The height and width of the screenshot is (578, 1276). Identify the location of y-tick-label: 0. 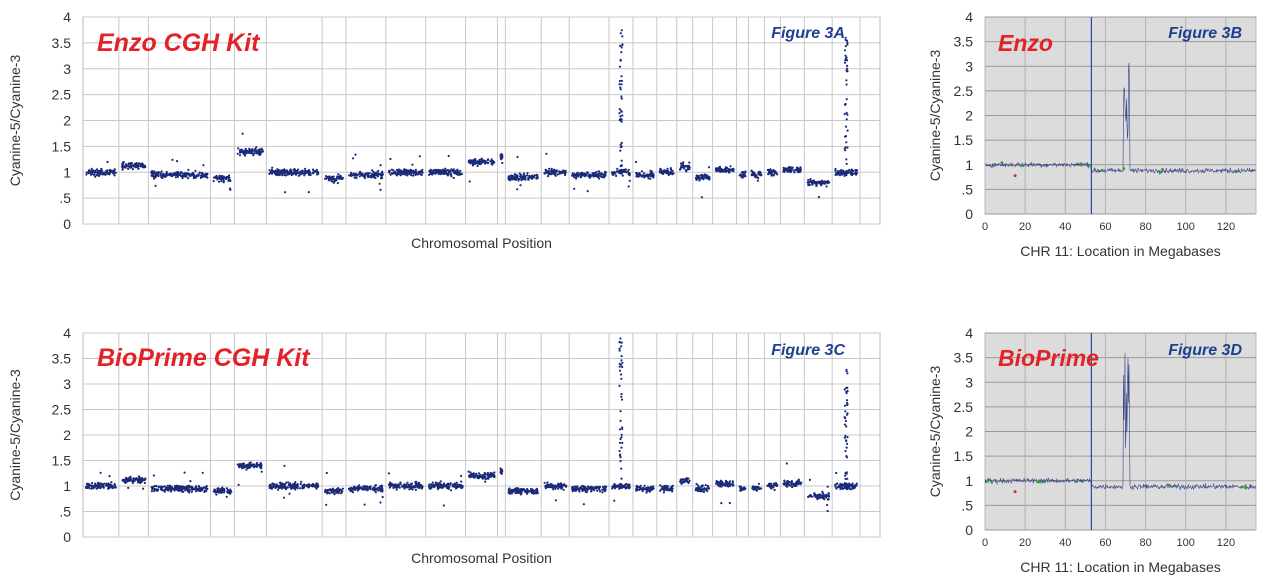
(67, 537).